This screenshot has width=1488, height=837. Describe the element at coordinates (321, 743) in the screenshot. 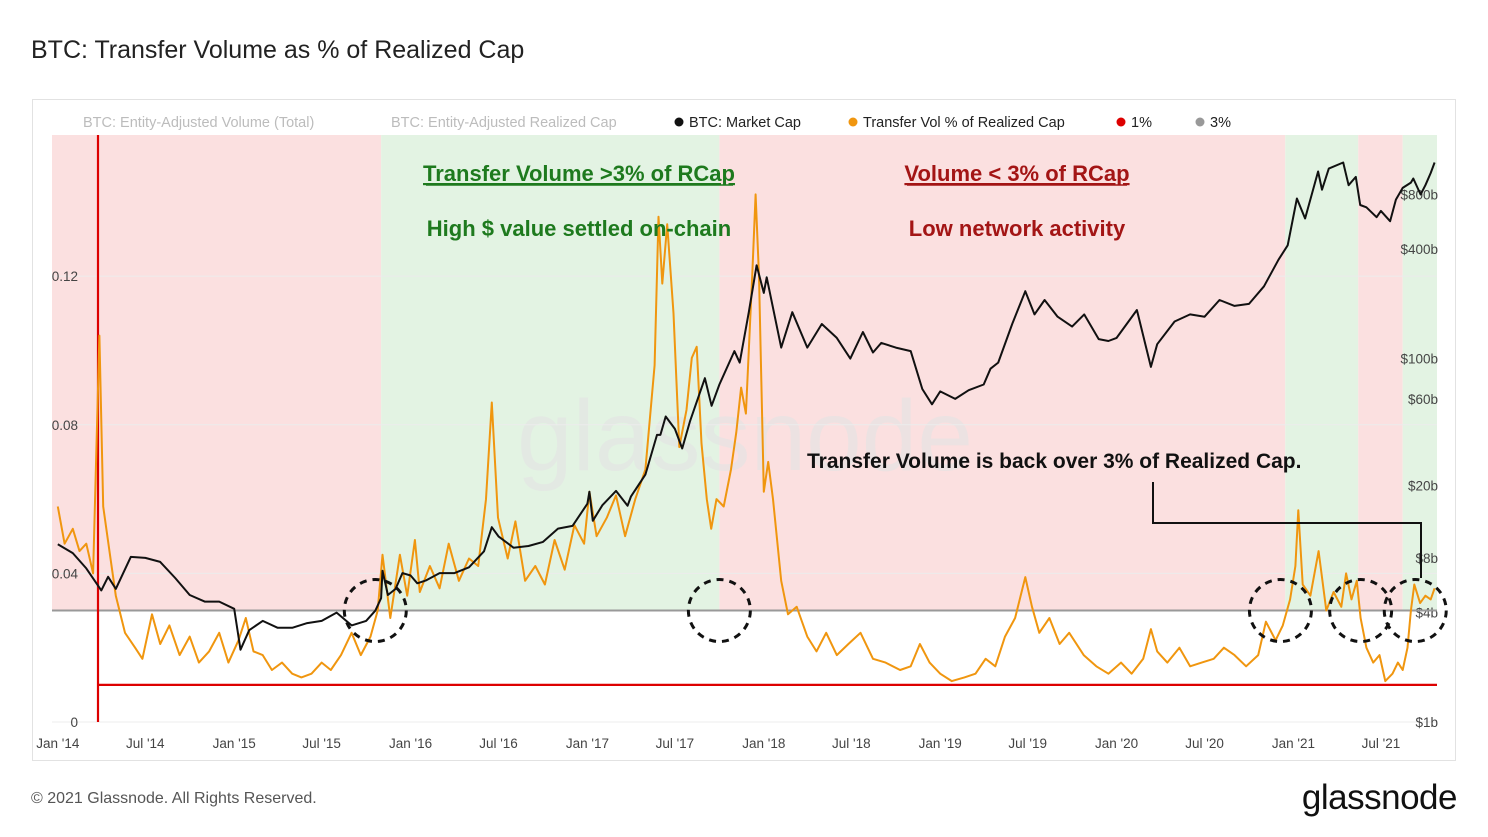

I see `x-tick-label: Jul '15` at that location.